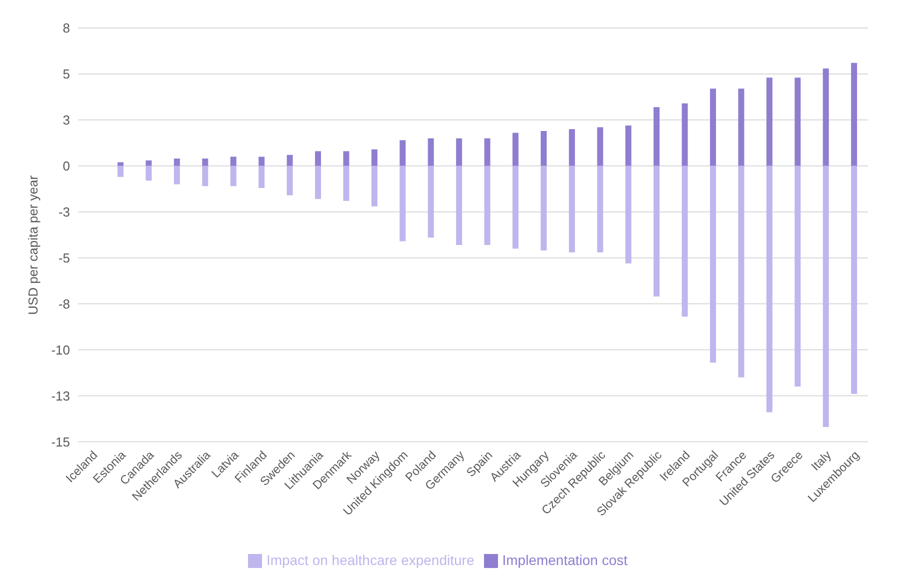  I want to click on legend-label: Impact on healthcare expenditure, so click(370, 560).